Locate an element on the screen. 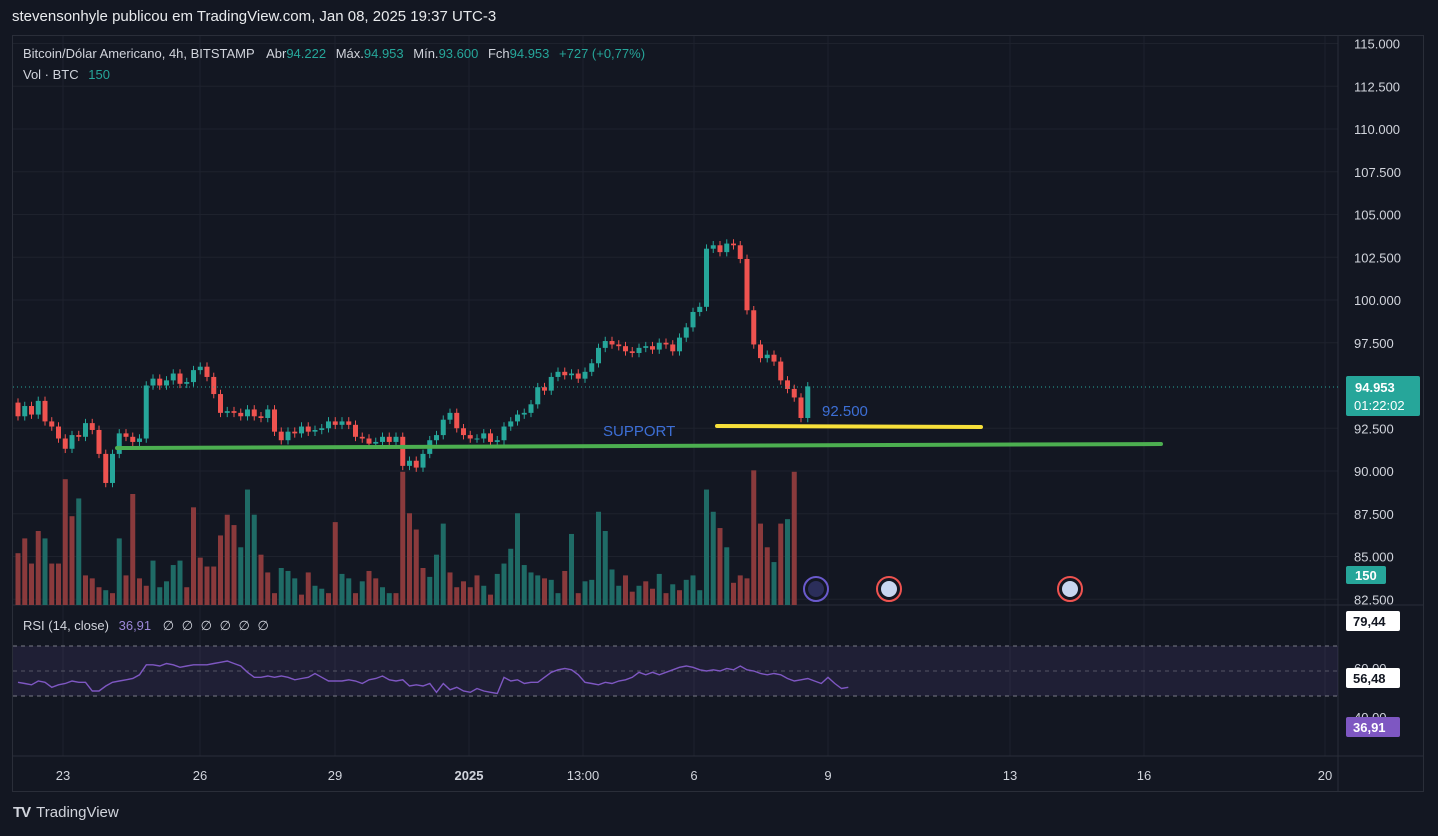  price-tick-label: 97.500 is located at coordinates (1374, 343).